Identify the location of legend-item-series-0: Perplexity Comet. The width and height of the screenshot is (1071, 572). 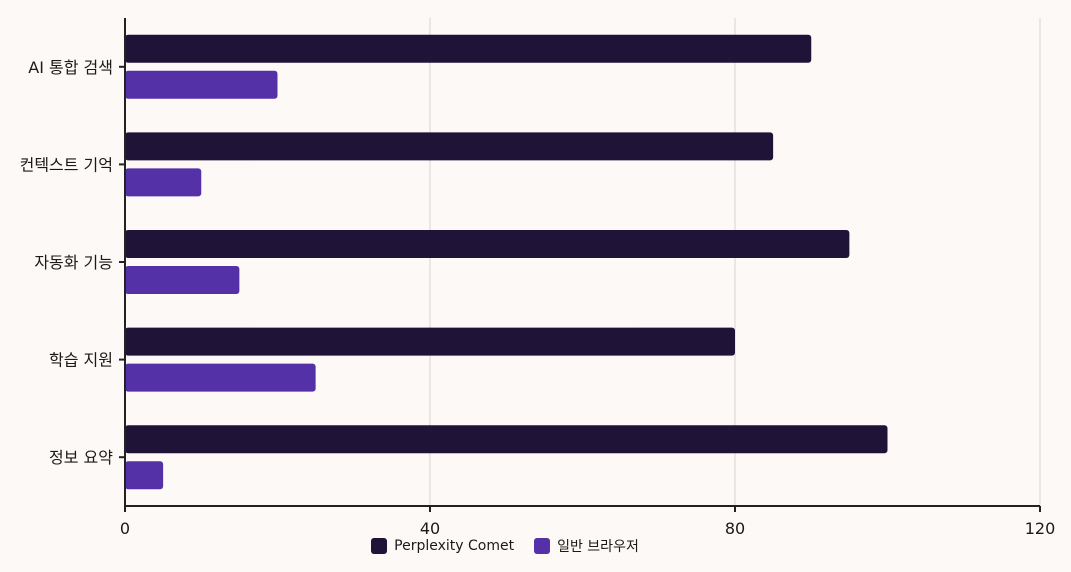
(442, 546).